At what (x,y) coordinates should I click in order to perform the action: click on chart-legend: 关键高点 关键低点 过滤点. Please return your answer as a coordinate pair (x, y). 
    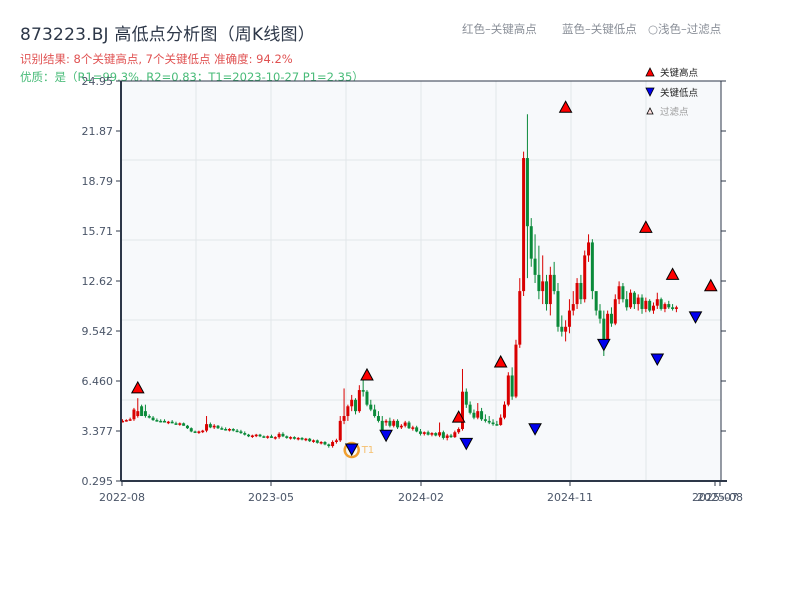
    Looking at the image, I should click on (672, 92).